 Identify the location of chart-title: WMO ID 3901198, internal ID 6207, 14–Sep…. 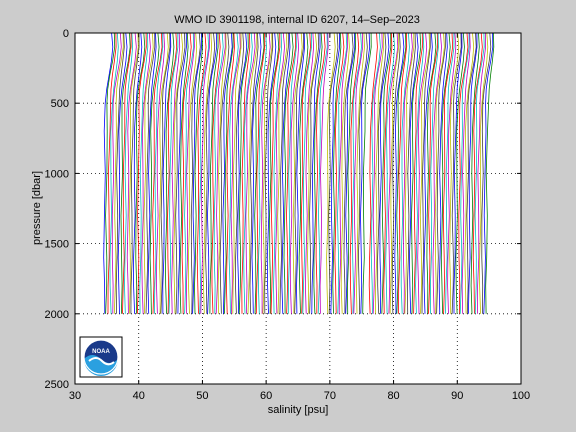
(297, 20).